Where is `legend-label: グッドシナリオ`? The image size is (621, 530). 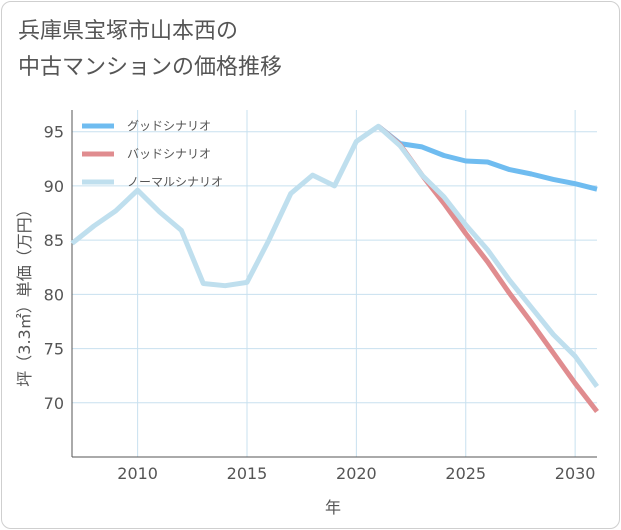
legend-label: グッドシナリオ is located at coordinates (169, 126).